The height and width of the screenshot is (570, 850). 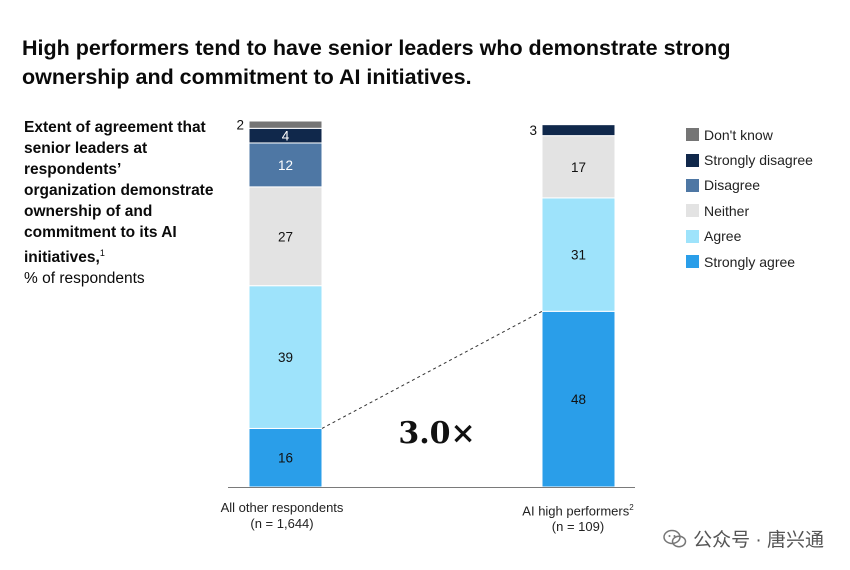 I want to click on x-category-name: All other respondents, so click(x=282, y=507).